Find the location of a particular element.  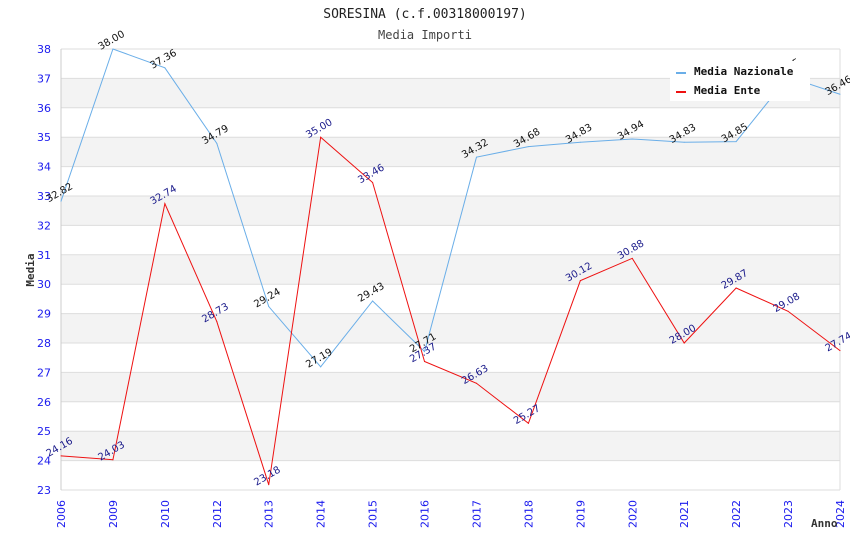

y-tick-label: 36 is located at coordinates (44, 108).